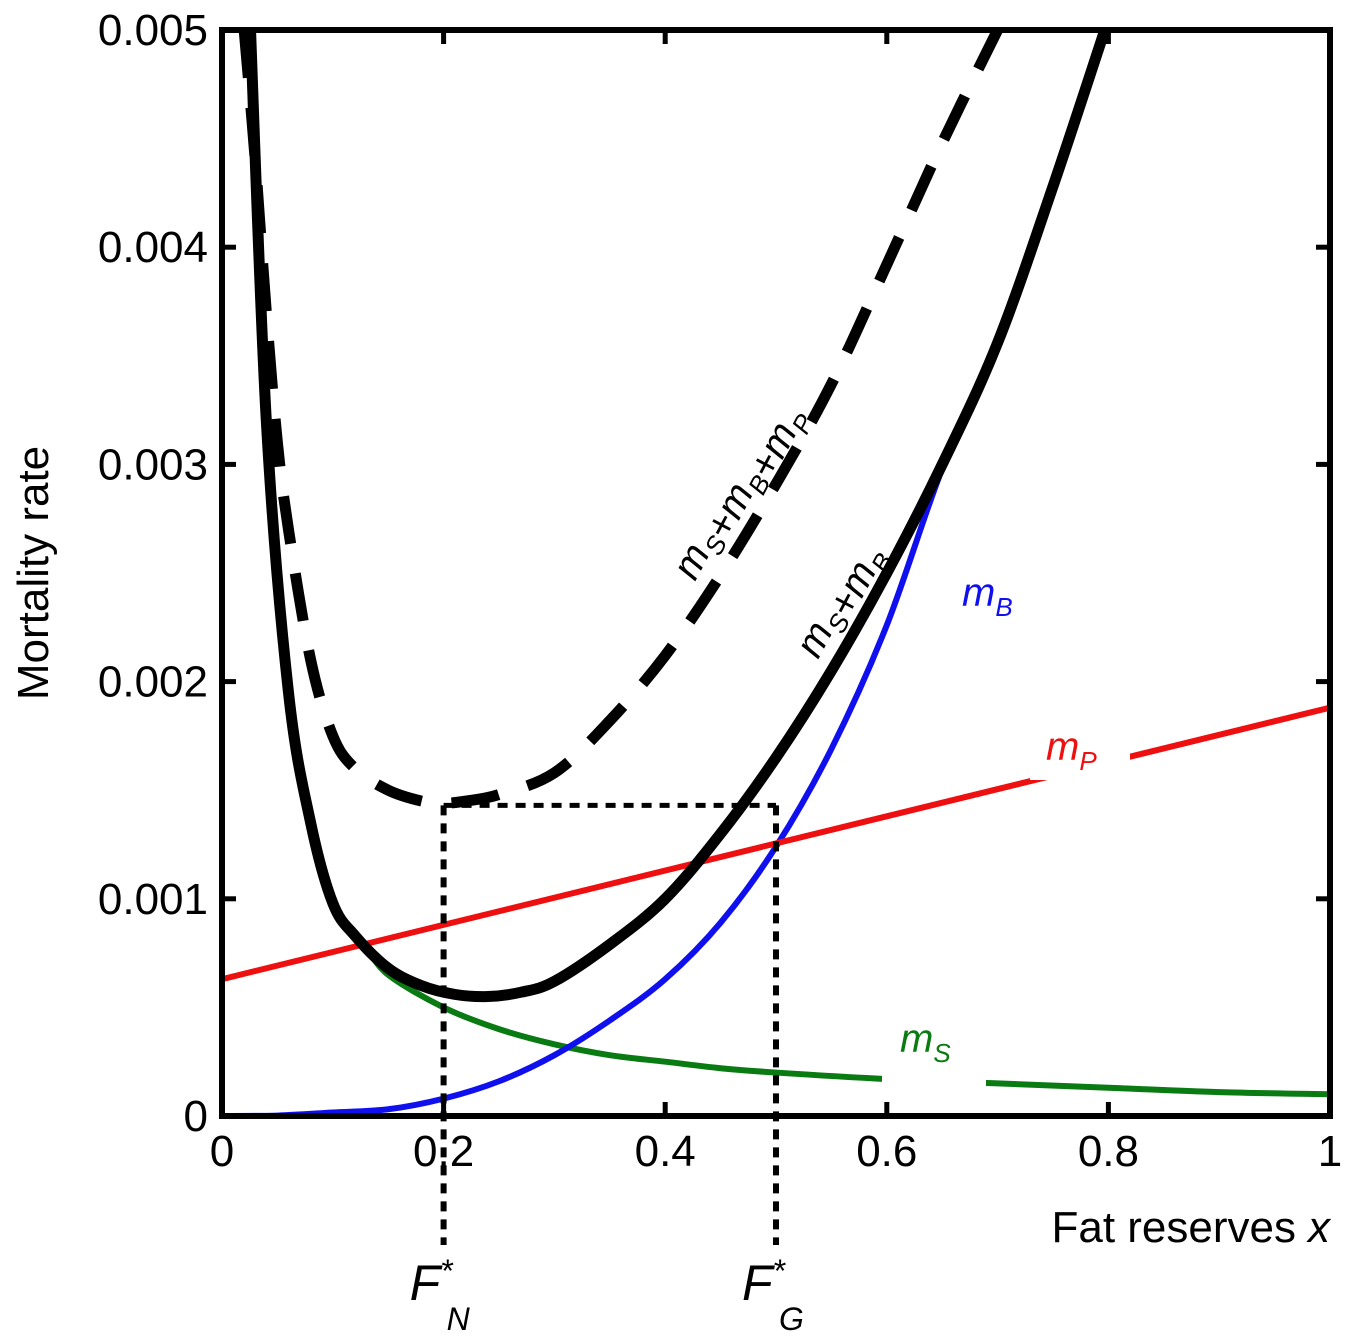 This screenshot has height=1343, width=1345. What do you see at coordinates (153, 464) in the screenshot?
I see `y-tick-label: 0.003` at bounding box center [153, 464].